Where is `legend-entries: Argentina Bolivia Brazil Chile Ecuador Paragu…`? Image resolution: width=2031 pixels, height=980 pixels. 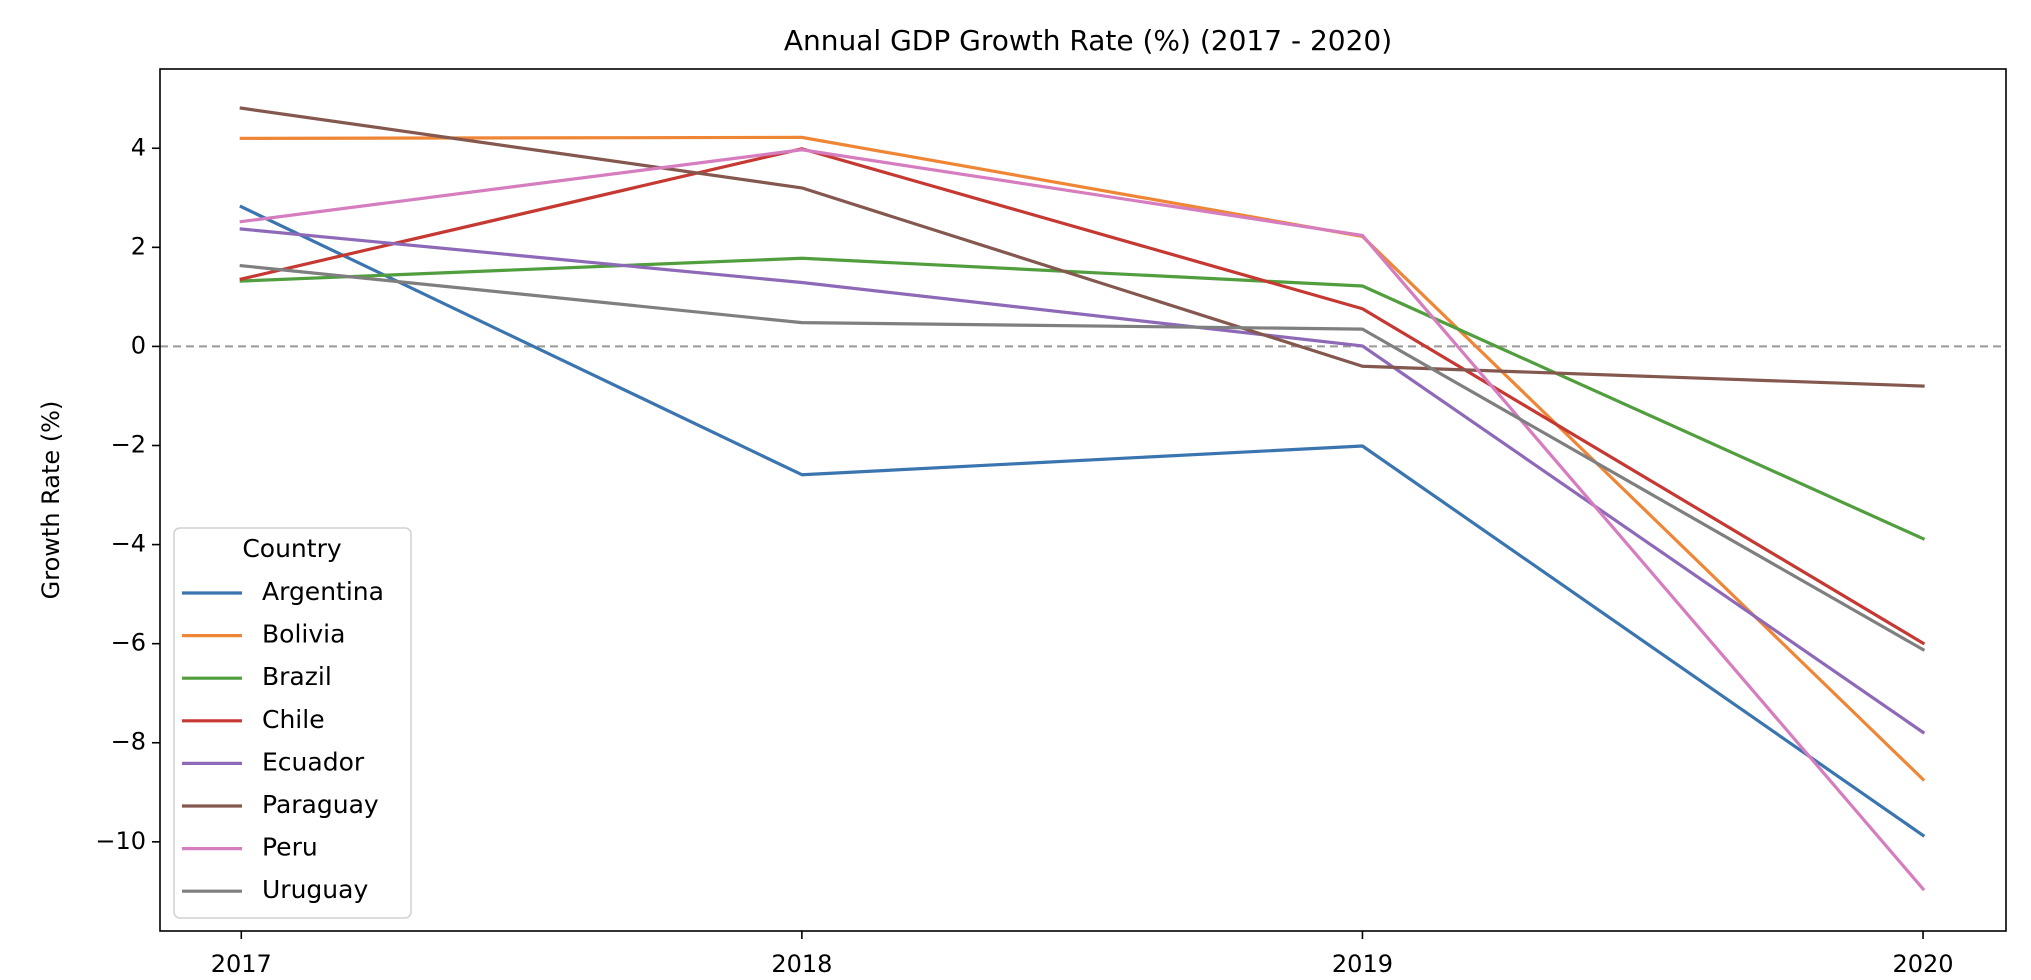
legend-entries: Argentina Bolivia Brazil Chile Ecuador Paragu… is located at coordinates (283, 740).